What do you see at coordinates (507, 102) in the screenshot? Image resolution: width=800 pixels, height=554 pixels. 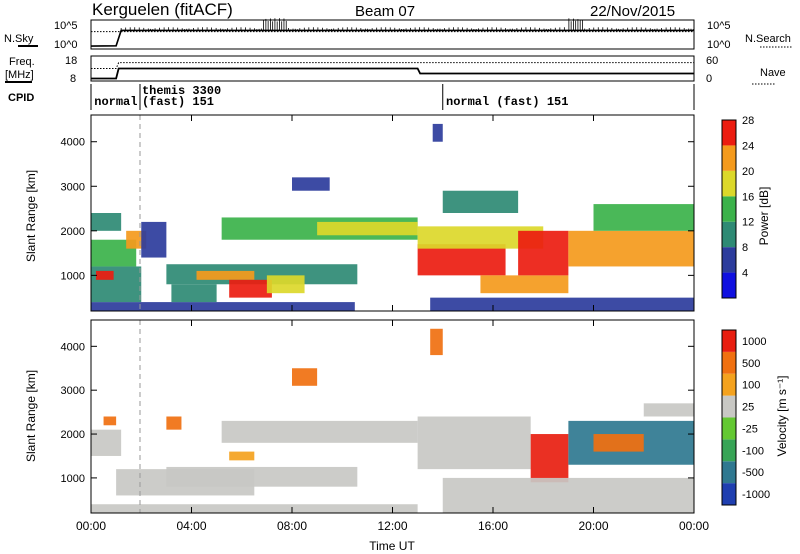 I see `cpid-label-text: normal (fast) 151` at bounding box center [507, 102].